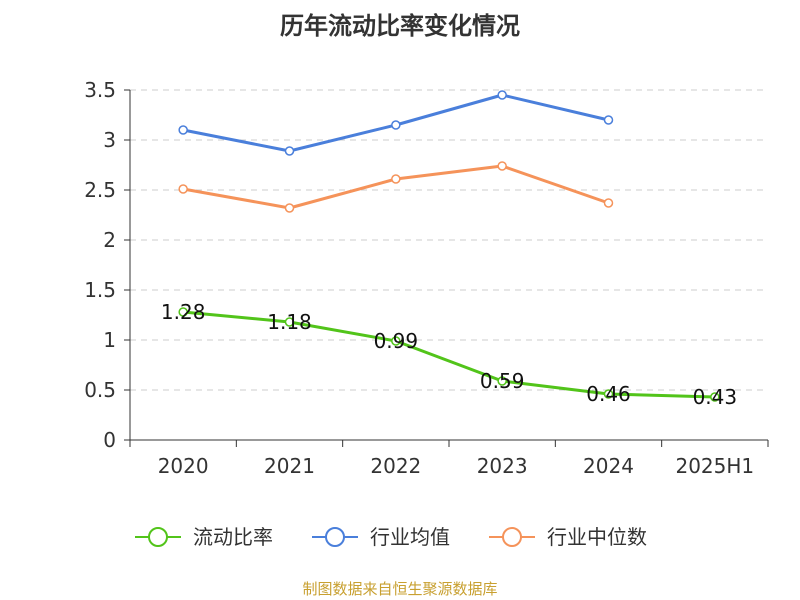 Image resolution: width=800 pixels, height=600 pixels. I want to click on y-tick-label-2: 1, so click(109, 340).